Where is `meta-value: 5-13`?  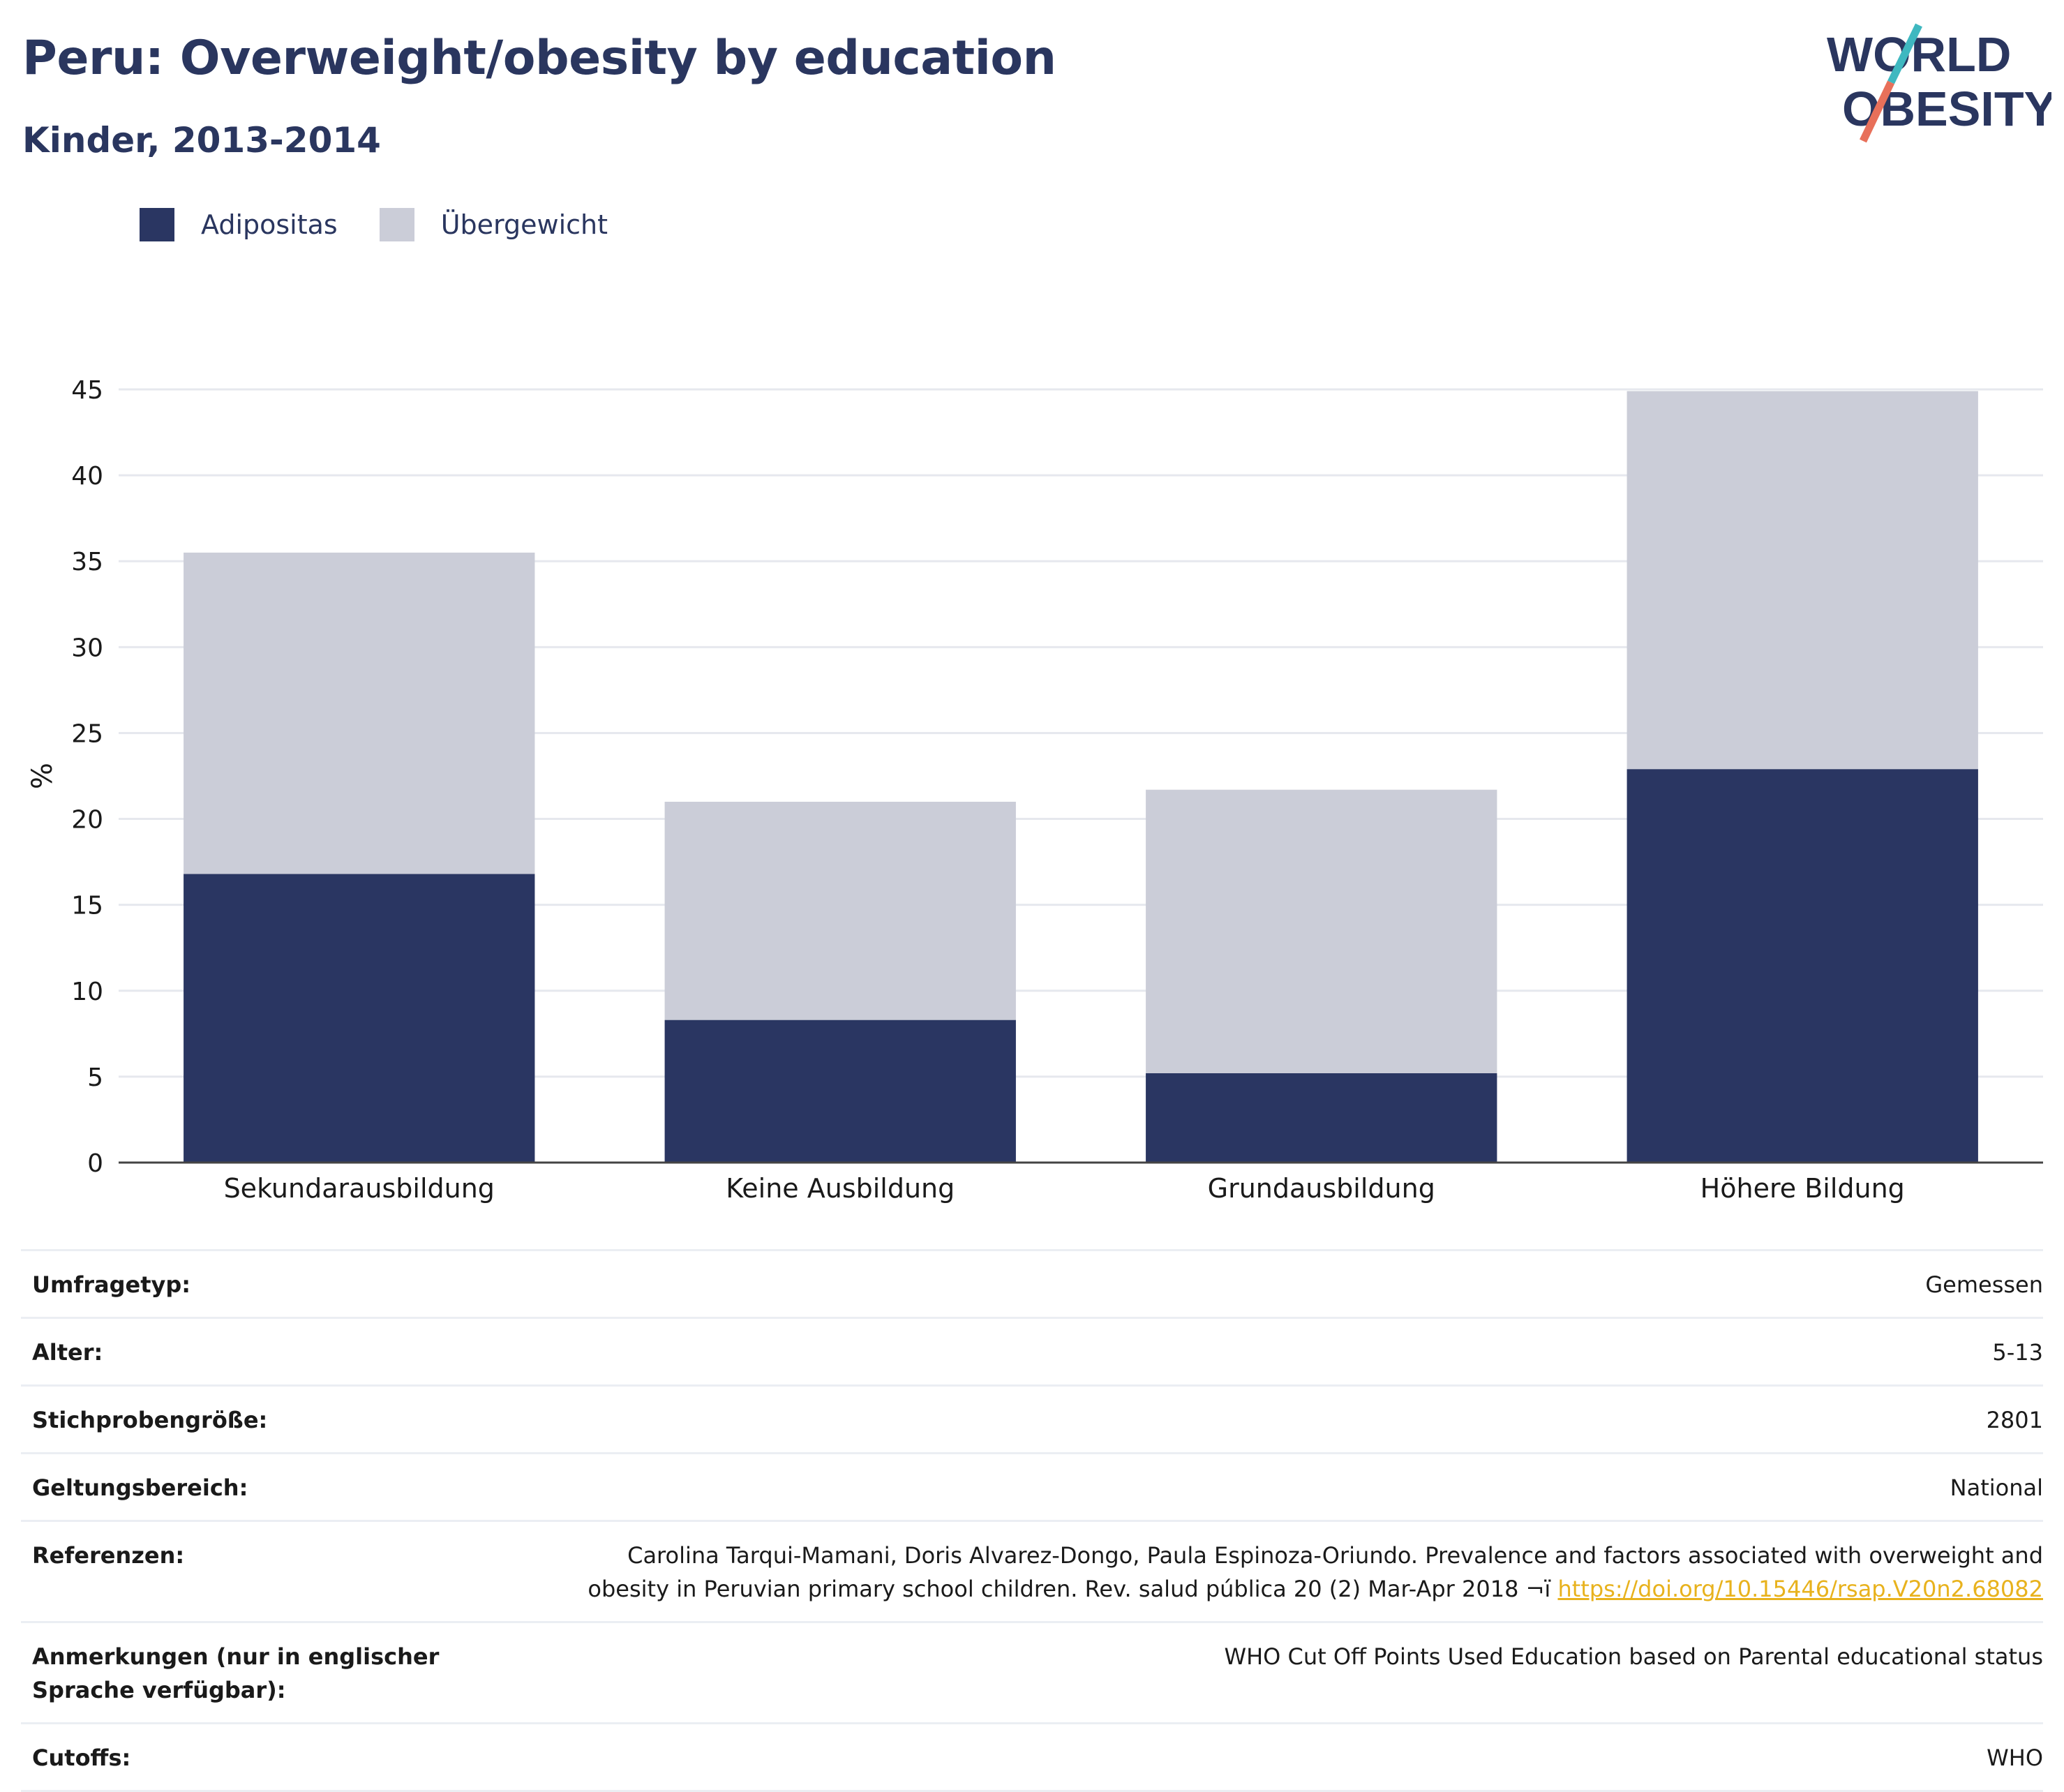 meta-value: 5-13 is located at coordinates (1289, 1351).